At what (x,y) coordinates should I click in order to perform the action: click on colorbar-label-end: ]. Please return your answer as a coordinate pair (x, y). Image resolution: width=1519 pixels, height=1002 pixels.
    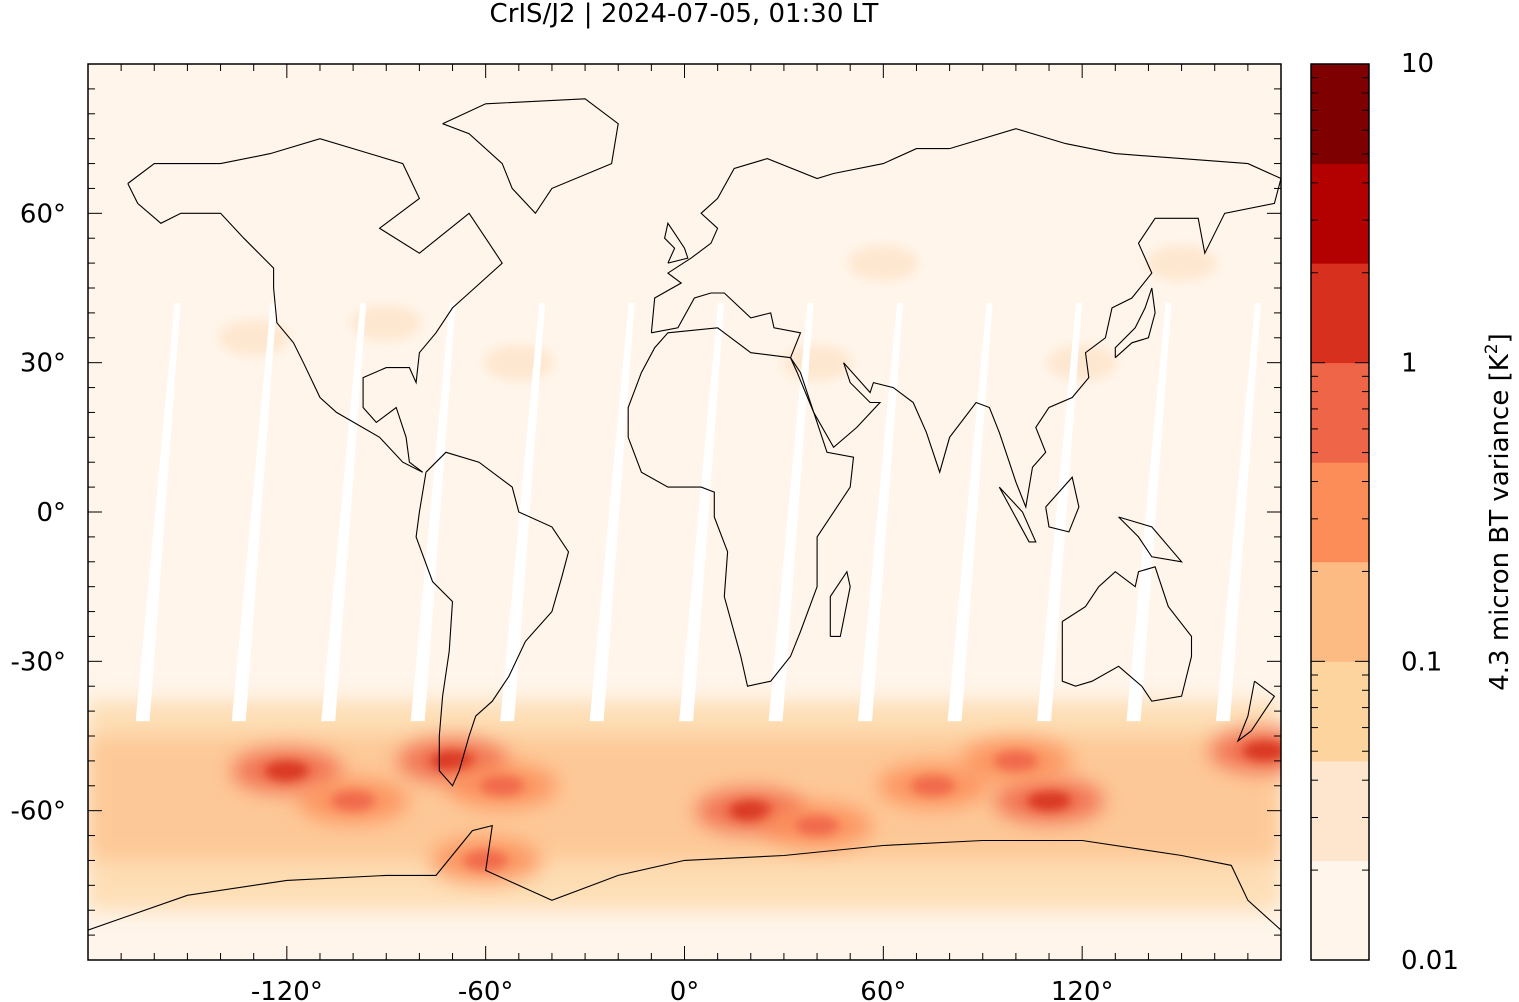
    Looking at the image, I should click on (1500, 338).